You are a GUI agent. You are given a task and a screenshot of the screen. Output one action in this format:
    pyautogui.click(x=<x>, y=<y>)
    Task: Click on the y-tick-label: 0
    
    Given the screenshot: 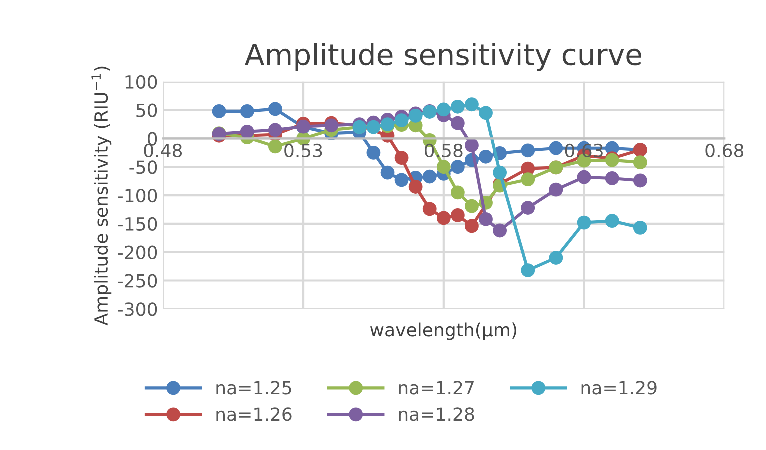 What is the action you would take?
    pyautogui.click(x=153, y=139)
    